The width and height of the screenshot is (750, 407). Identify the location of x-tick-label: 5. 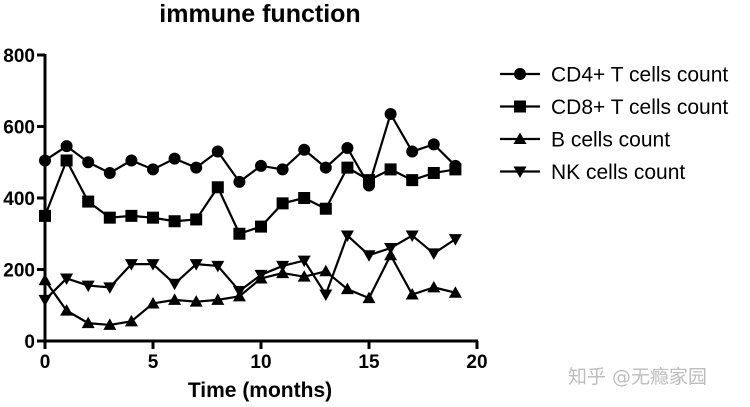
(153, 362).